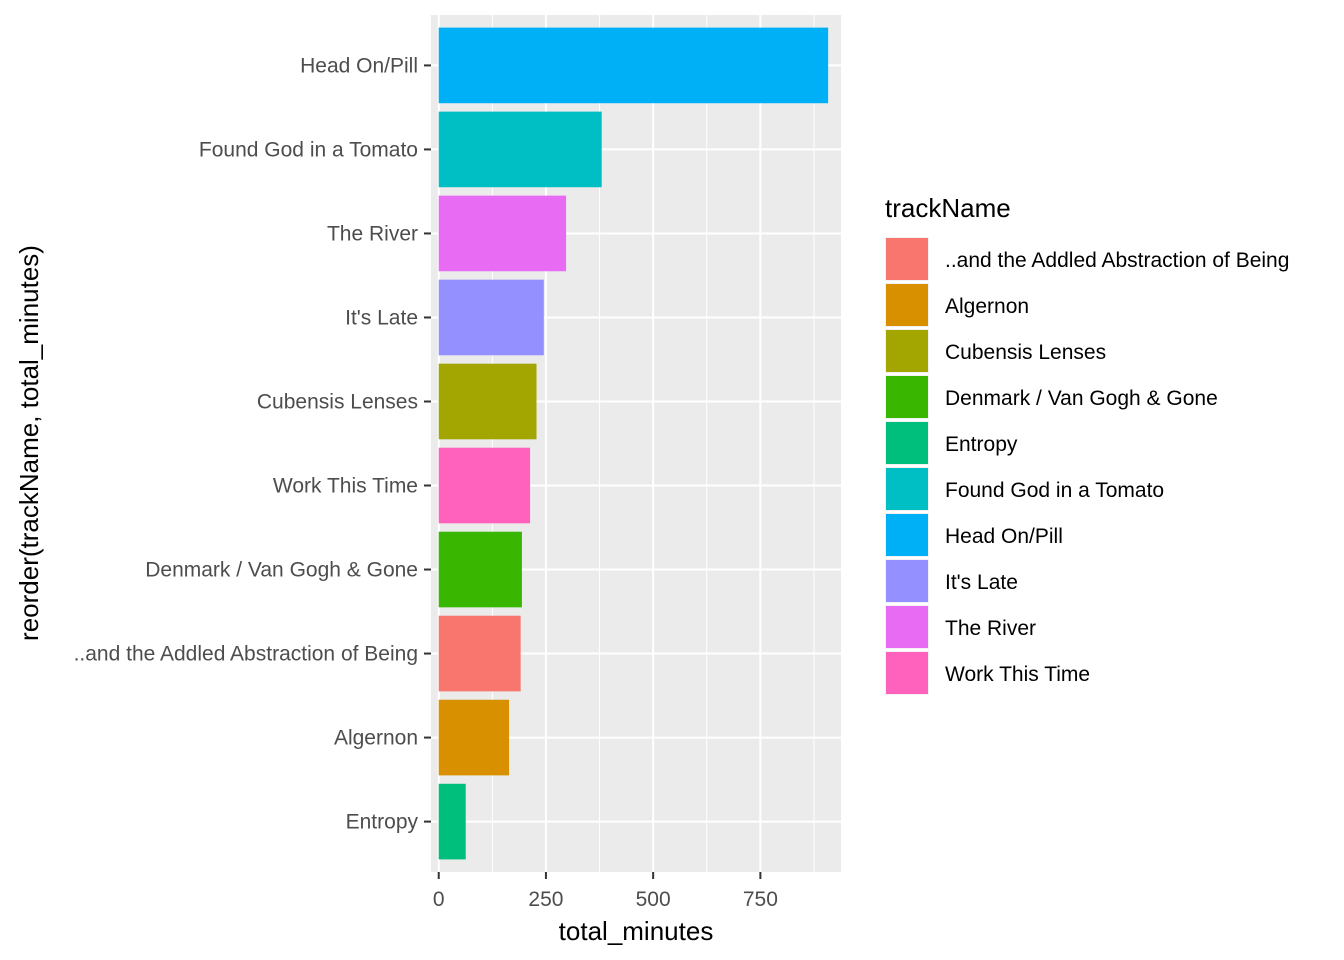  Describe the element at coordinates (605, 891) in the screenshot. I see `x-axis: 0 250 500 750` at that location.